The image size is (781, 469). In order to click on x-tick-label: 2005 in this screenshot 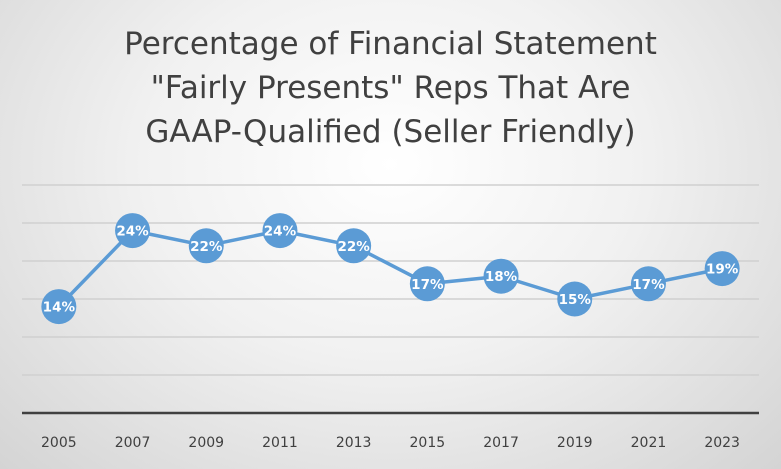, I will do `click(59, 443)`.